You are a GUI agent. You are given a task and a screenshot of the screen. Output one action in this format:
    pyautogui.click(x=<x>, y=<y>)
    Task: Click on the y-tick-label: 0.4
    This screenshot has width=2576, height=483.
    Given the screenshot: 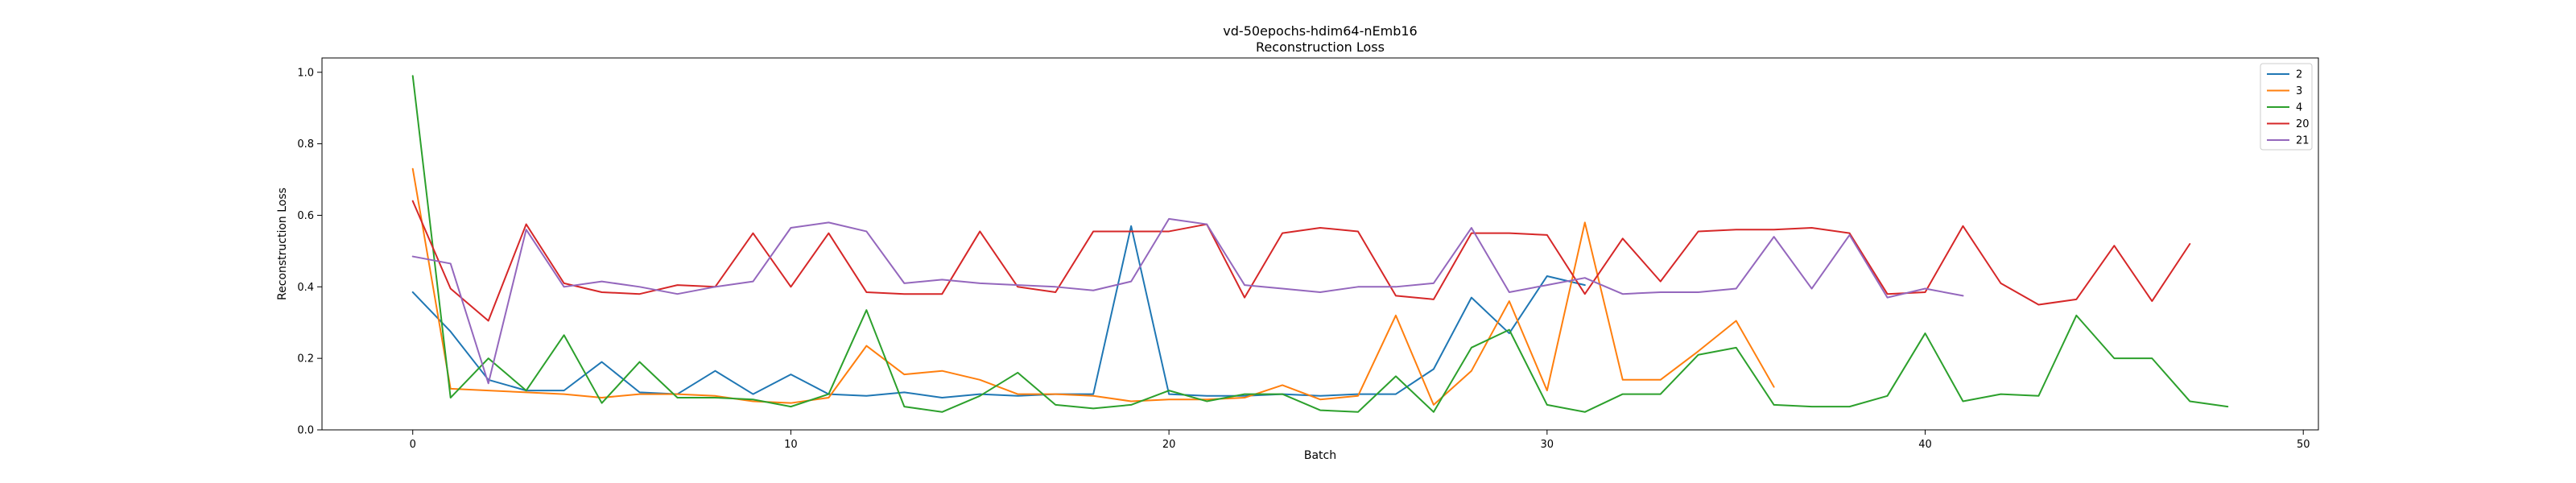 What is the action you would take?
    pyautogui.click(x=305, y=288)
    